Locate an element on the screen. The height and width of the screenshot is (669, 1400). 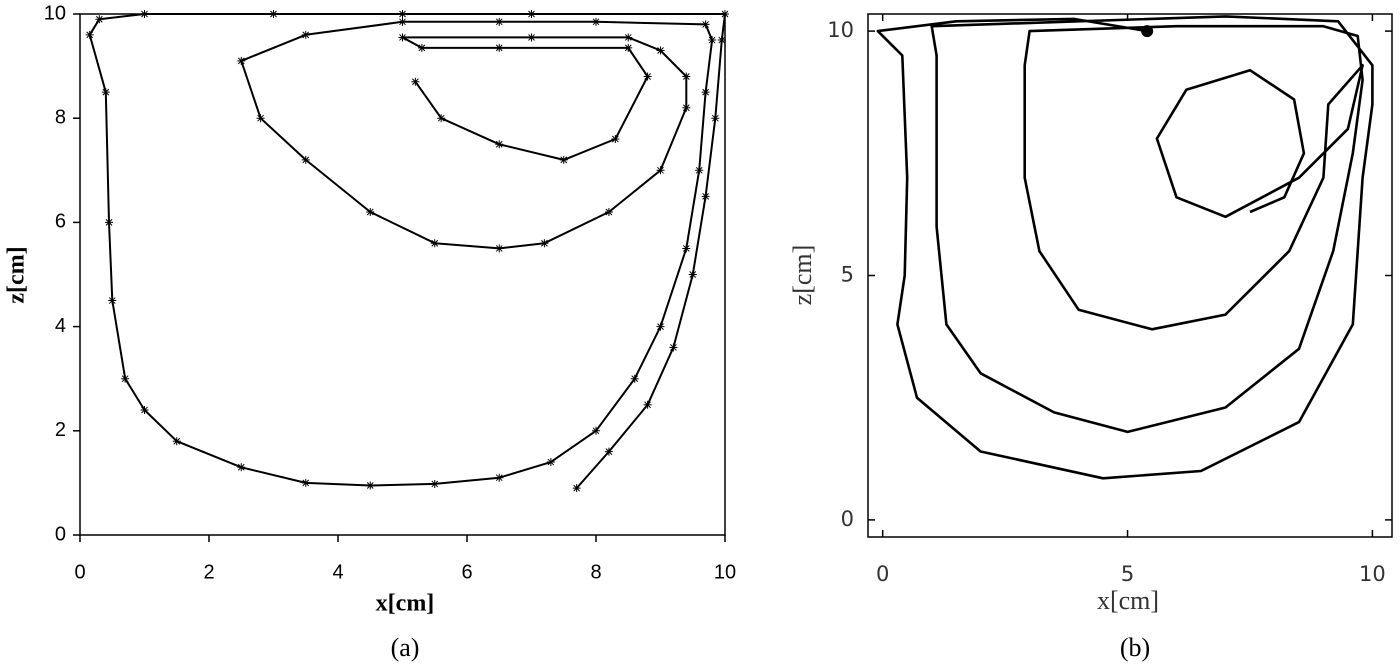
y-tick-label: 2 is located at coordinates (60, 430).